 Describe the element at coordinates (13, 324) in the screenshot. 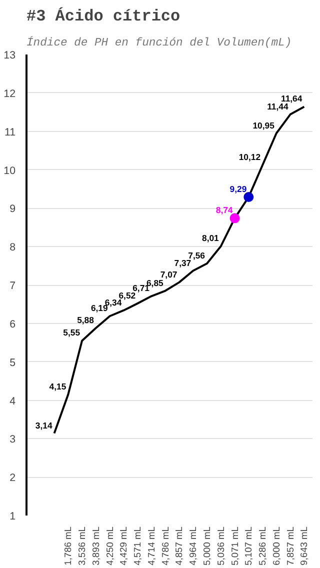

I see `y-tick-label: 6` at that location.